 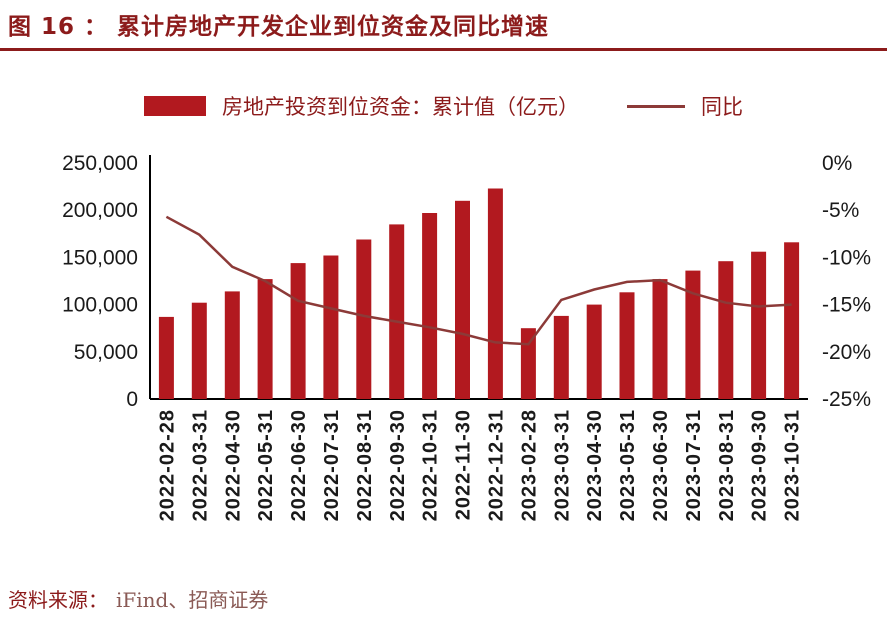 I want to click on line-series-label: 同比, so click(x=722, y=107).